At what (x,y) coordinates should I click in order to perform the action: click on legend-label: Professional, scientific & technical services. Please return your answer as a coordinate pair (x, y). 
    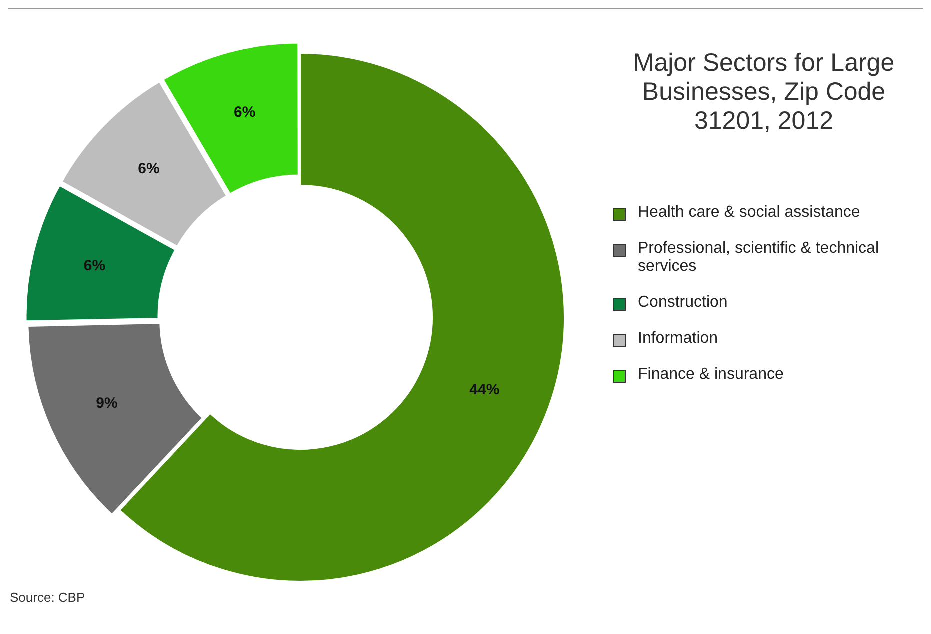
    Looking at the image, I should click on (759, 258).